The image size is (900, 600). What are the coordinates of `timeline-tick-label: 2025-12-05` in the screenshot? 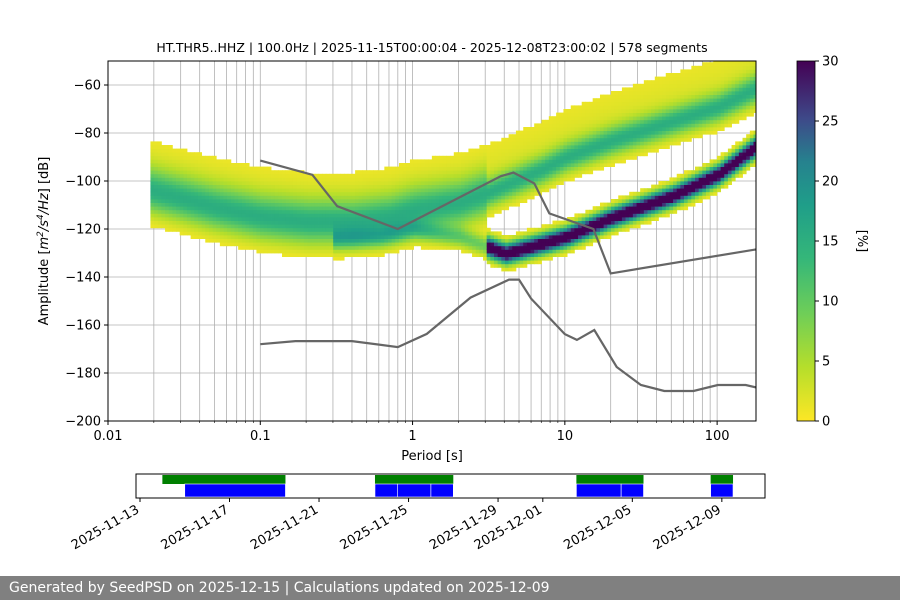 It's located at (597, 527).